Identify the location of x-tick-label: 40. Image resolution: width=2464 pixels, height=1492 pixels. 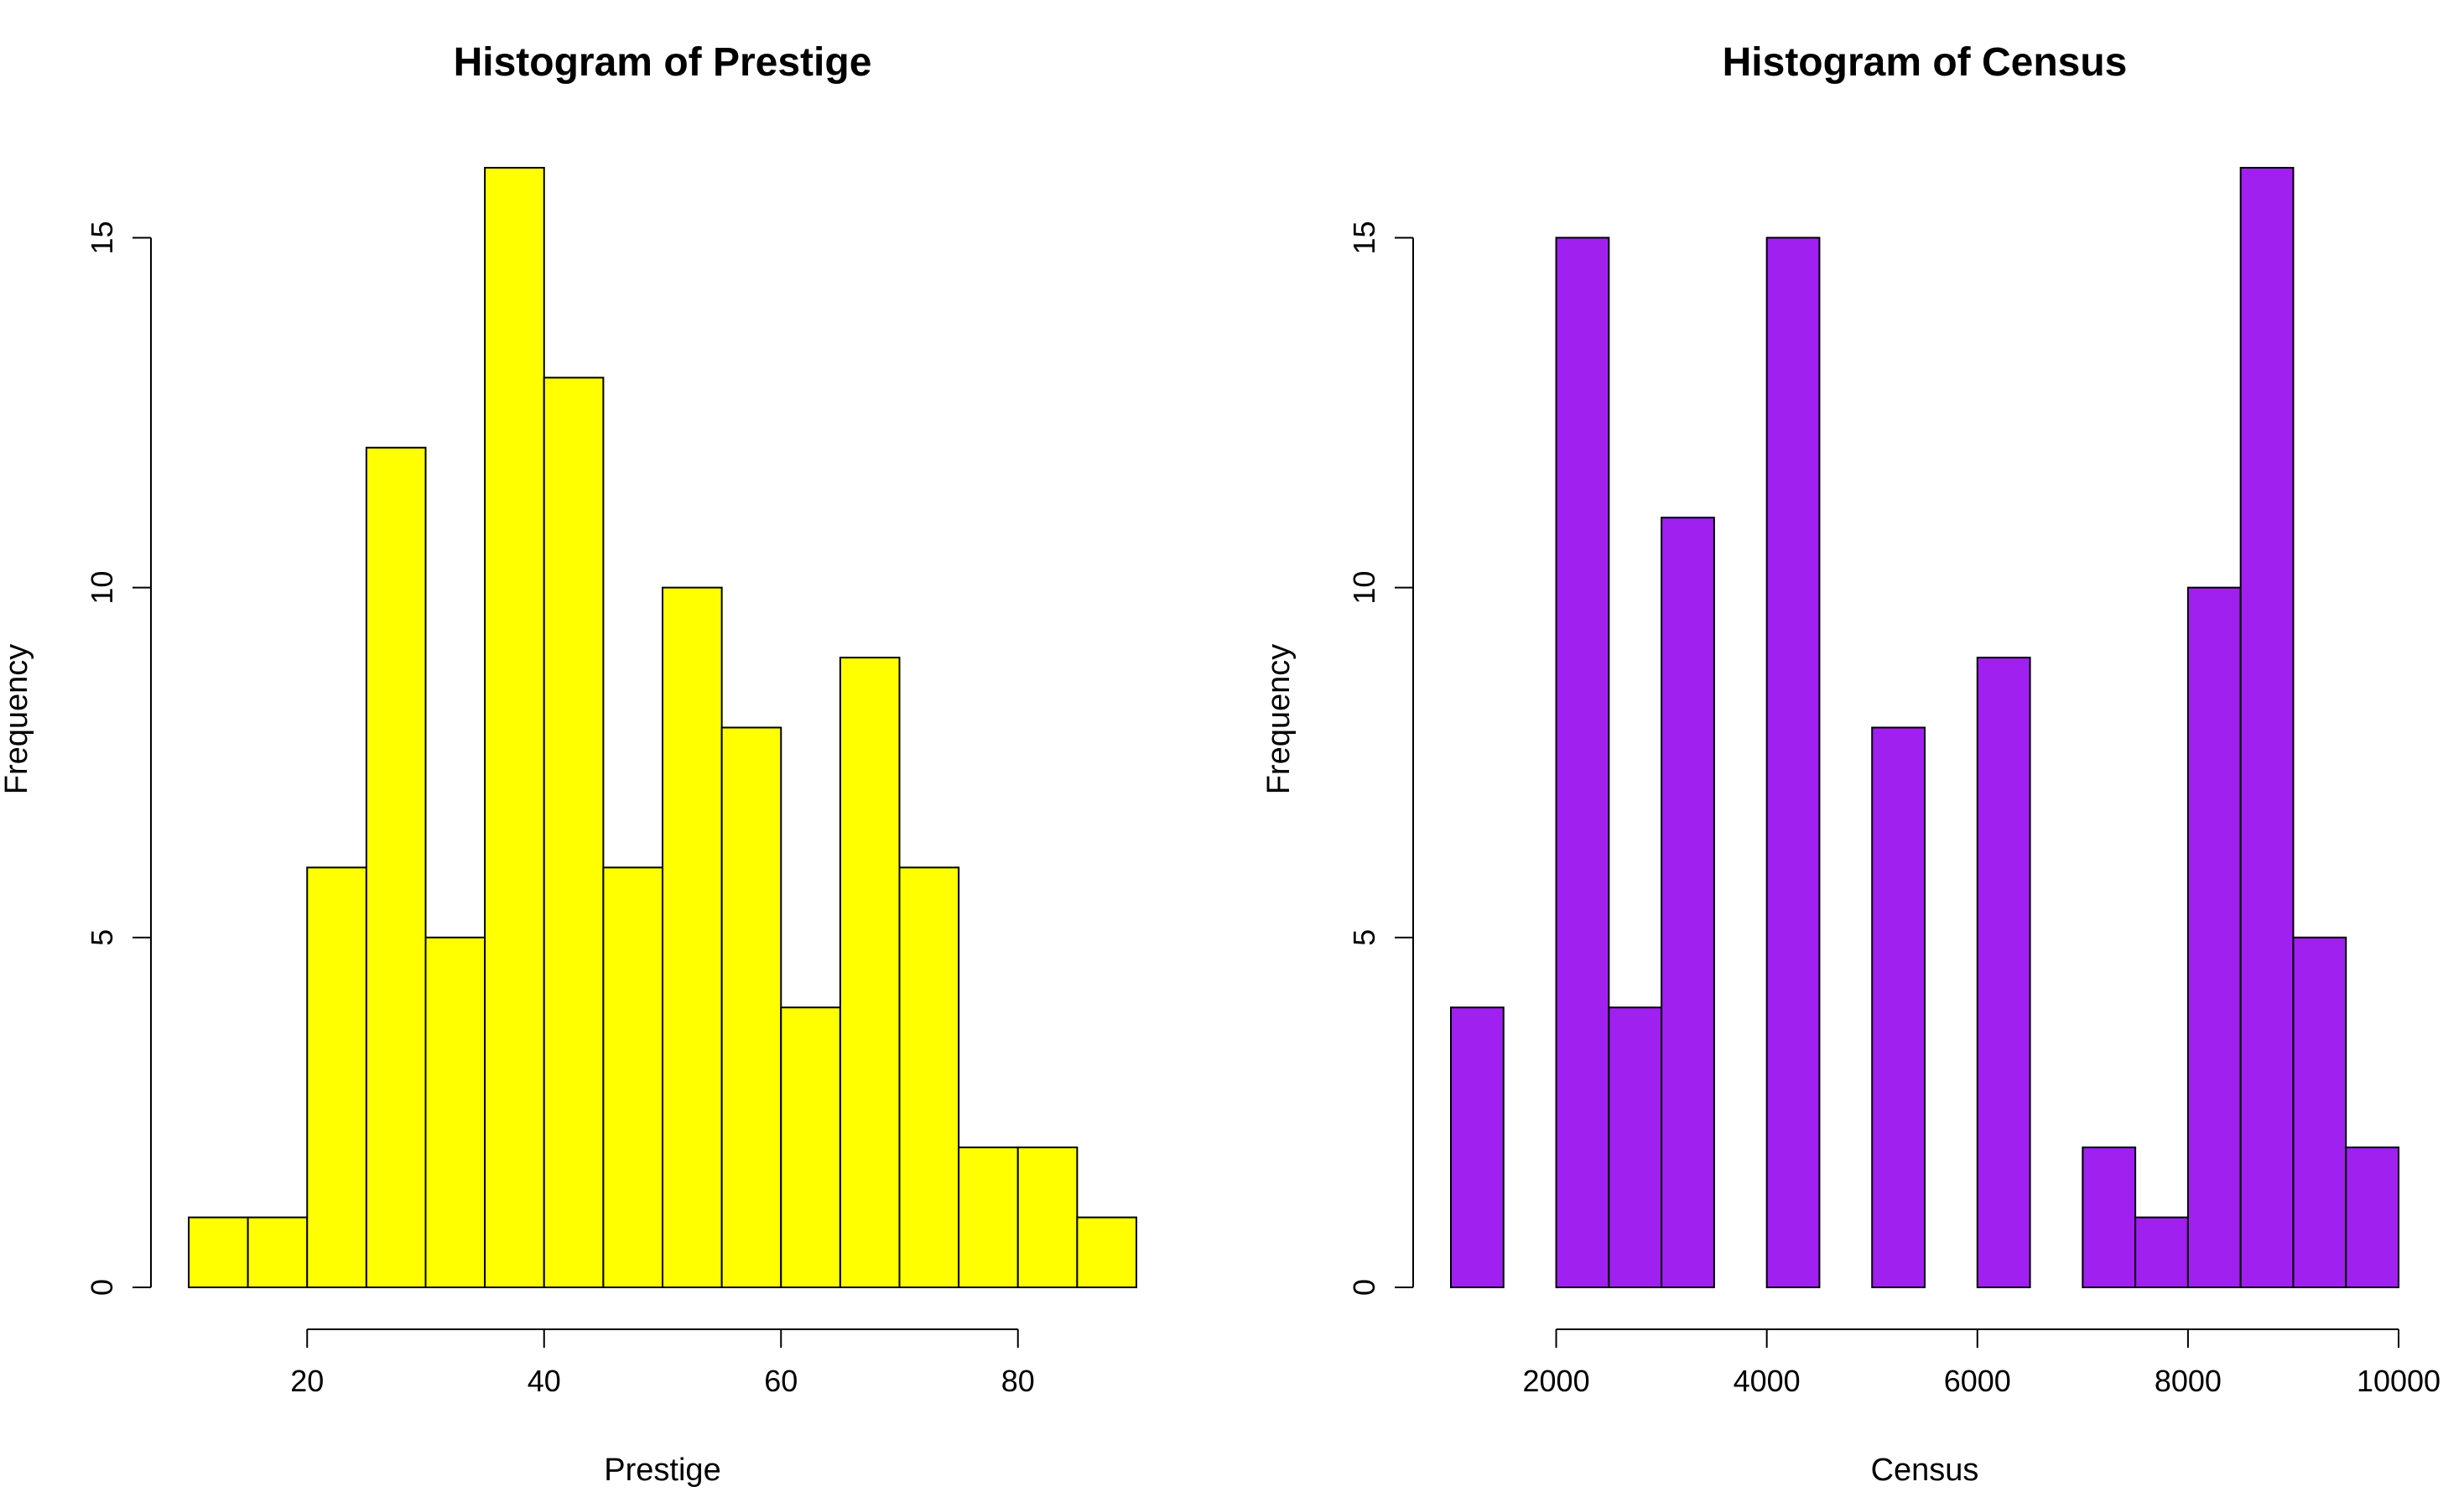
(544, 1381).